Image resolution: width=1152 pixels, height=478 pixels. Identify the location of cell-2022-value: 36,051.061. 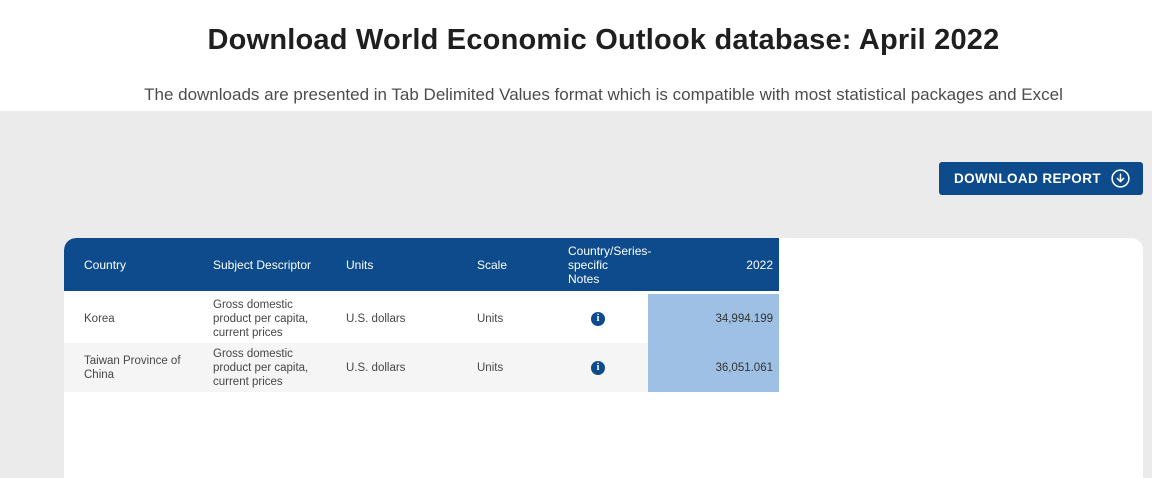
(713, 367).